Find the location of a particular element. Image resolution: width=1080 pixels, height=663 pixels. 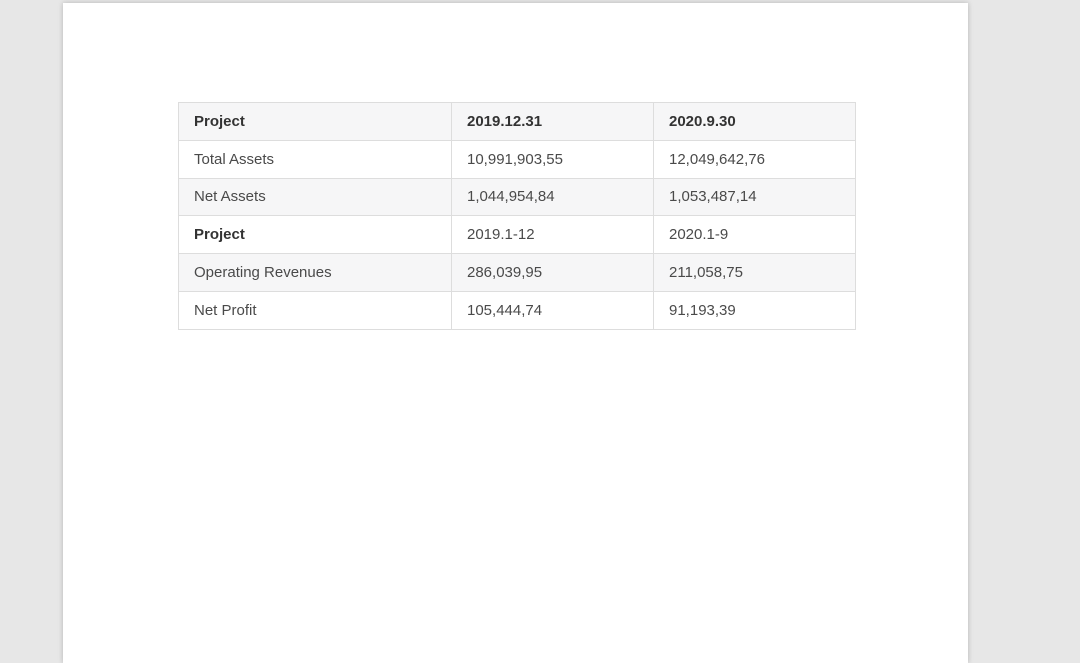

value-cell: 2019.1-12 is located at coordinates (552, 235).